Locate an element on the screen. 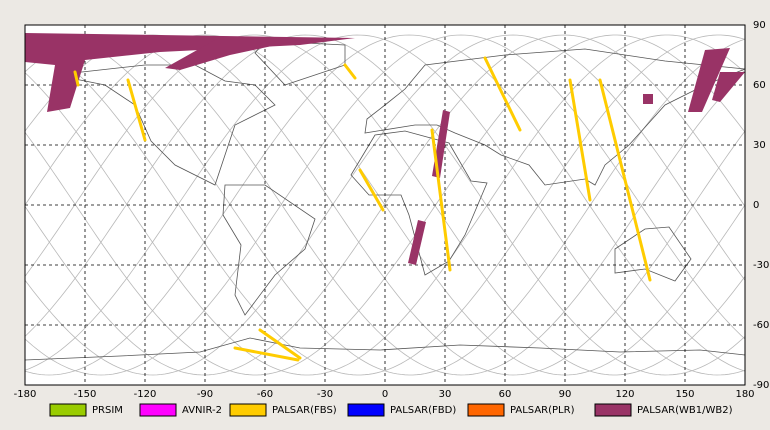  x-tick-label: -30 is located at coordinates (325, 394).